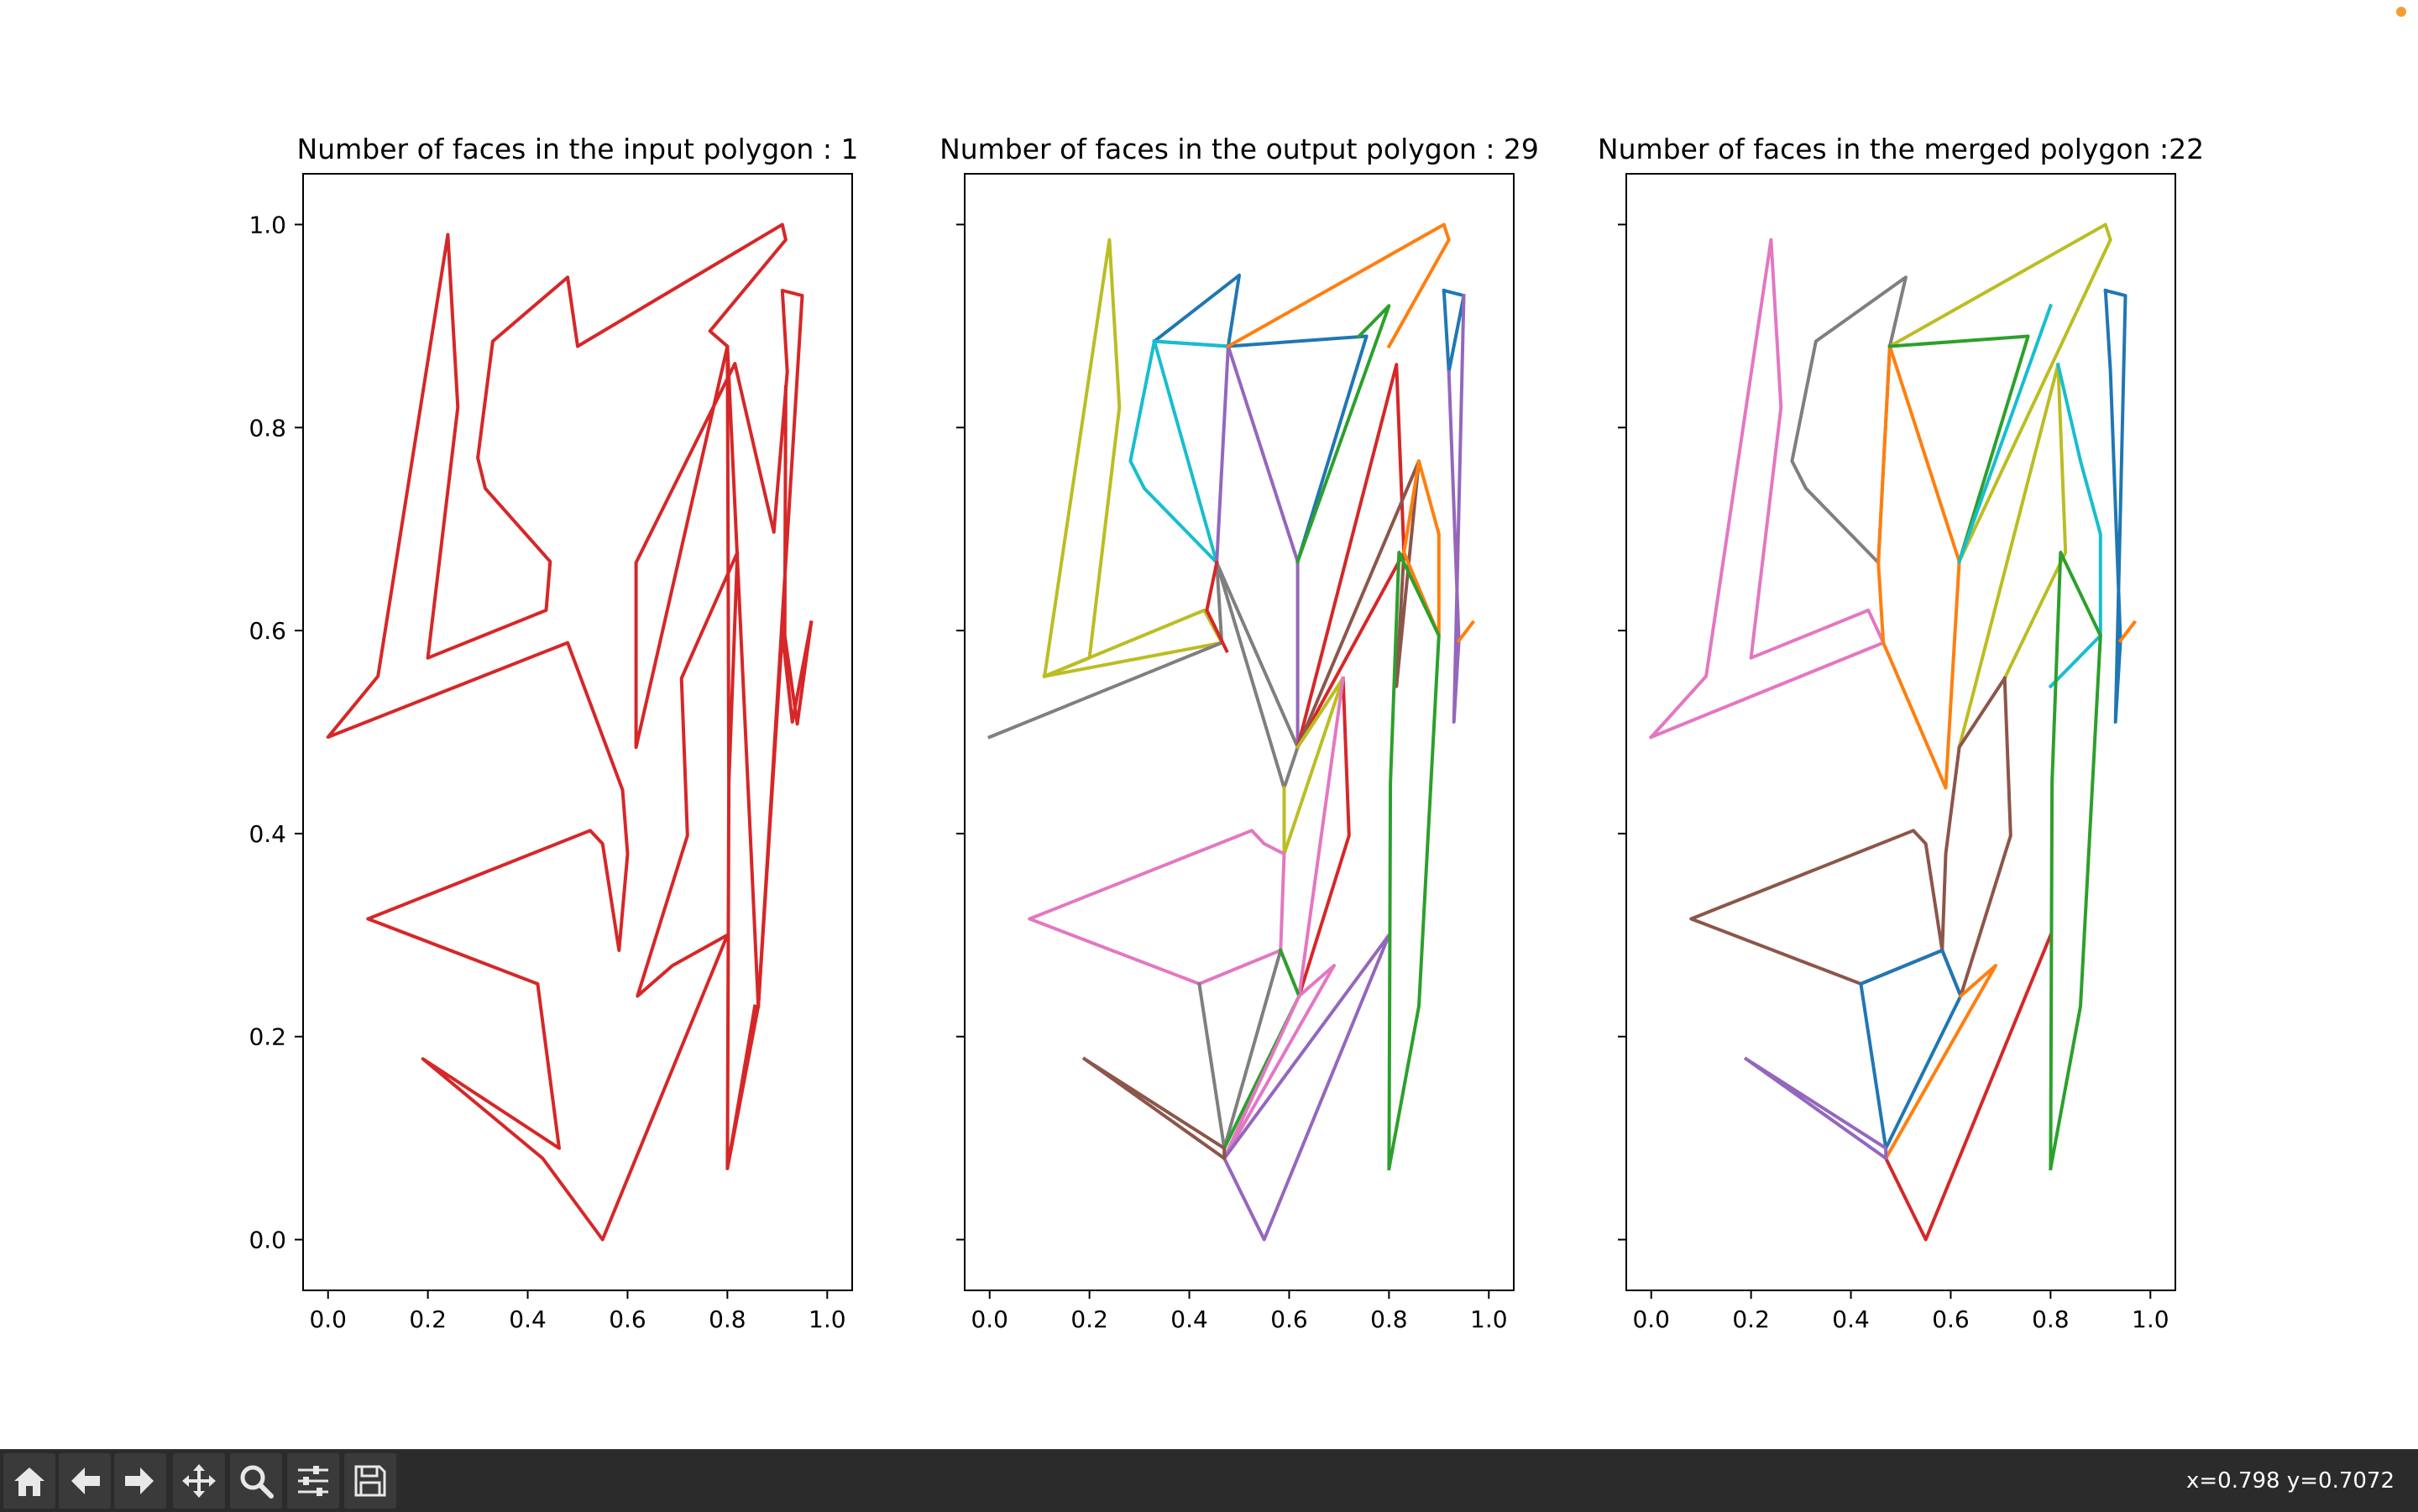  I want to click on forward-arrow-icon, so click(139, 1481).